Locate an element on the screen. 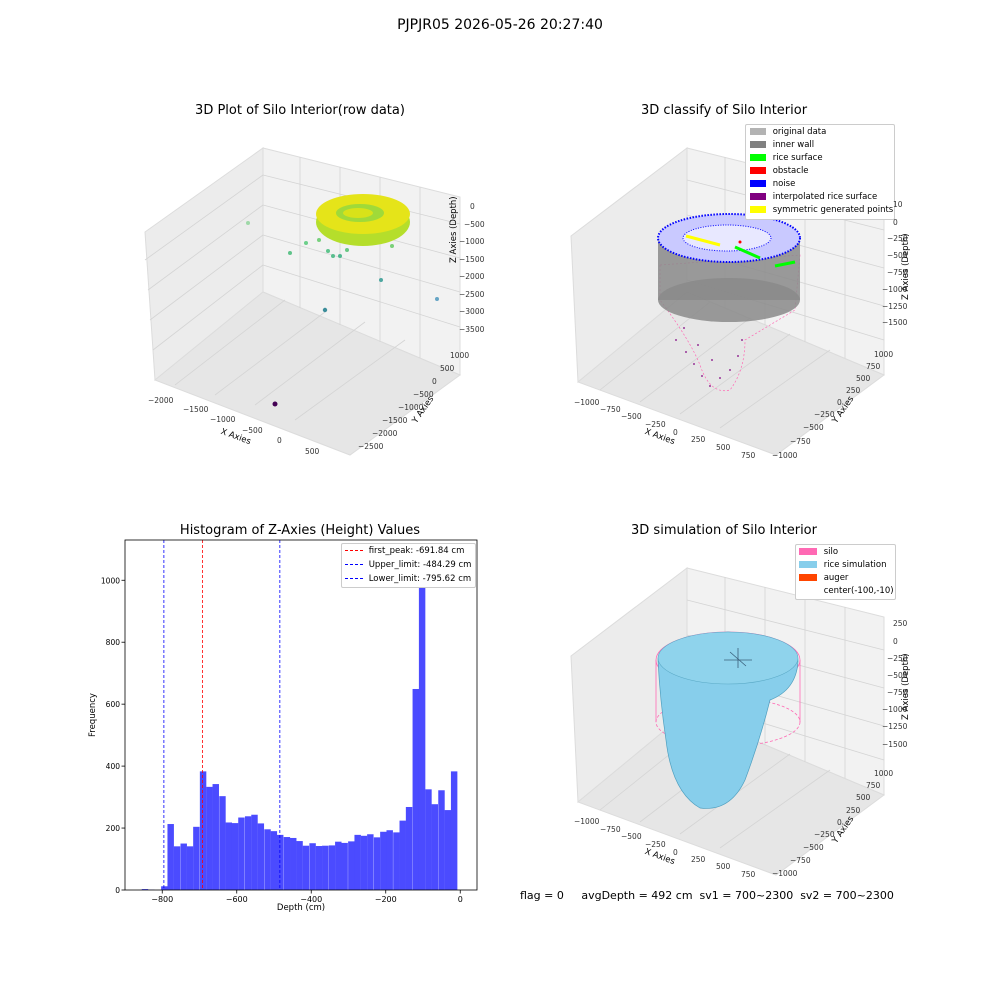 The image size is (1000, 1000). classify-interpolated-dots is located at coordinates (709, 357).